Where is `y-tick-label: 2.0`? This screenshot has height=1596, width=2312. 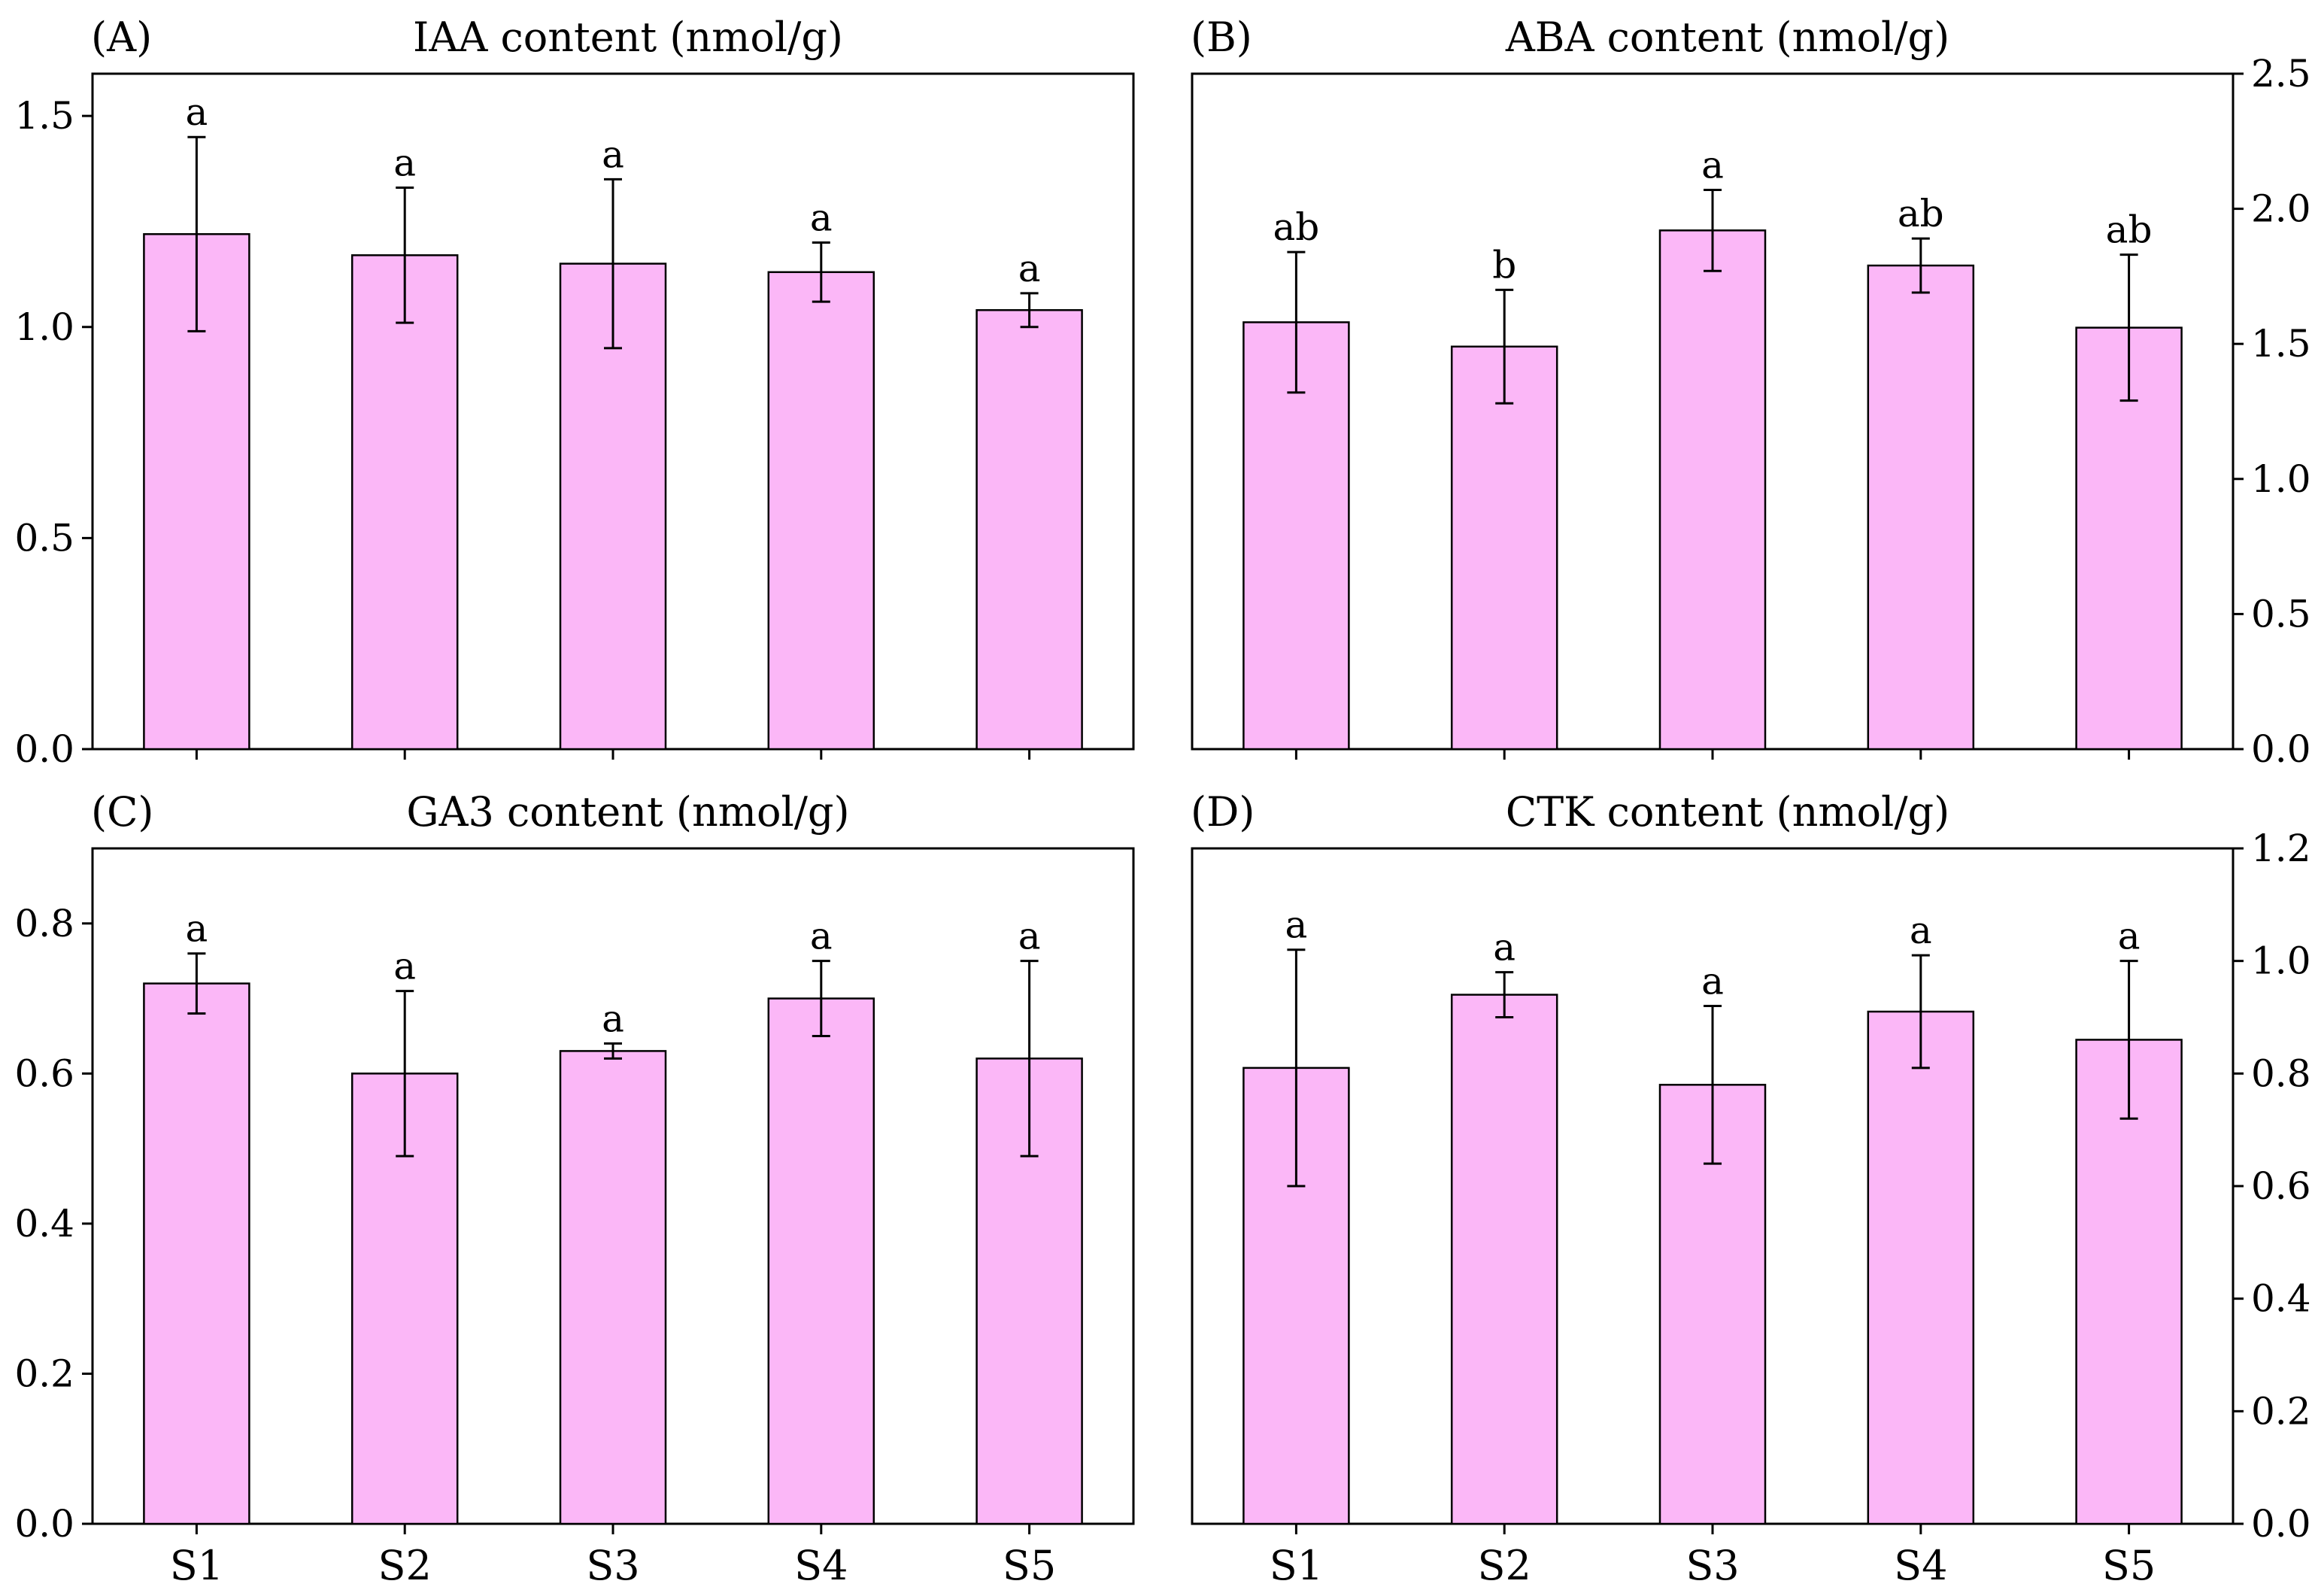
y-tick-label: 2.0 is located at coordinates (2281, 209).